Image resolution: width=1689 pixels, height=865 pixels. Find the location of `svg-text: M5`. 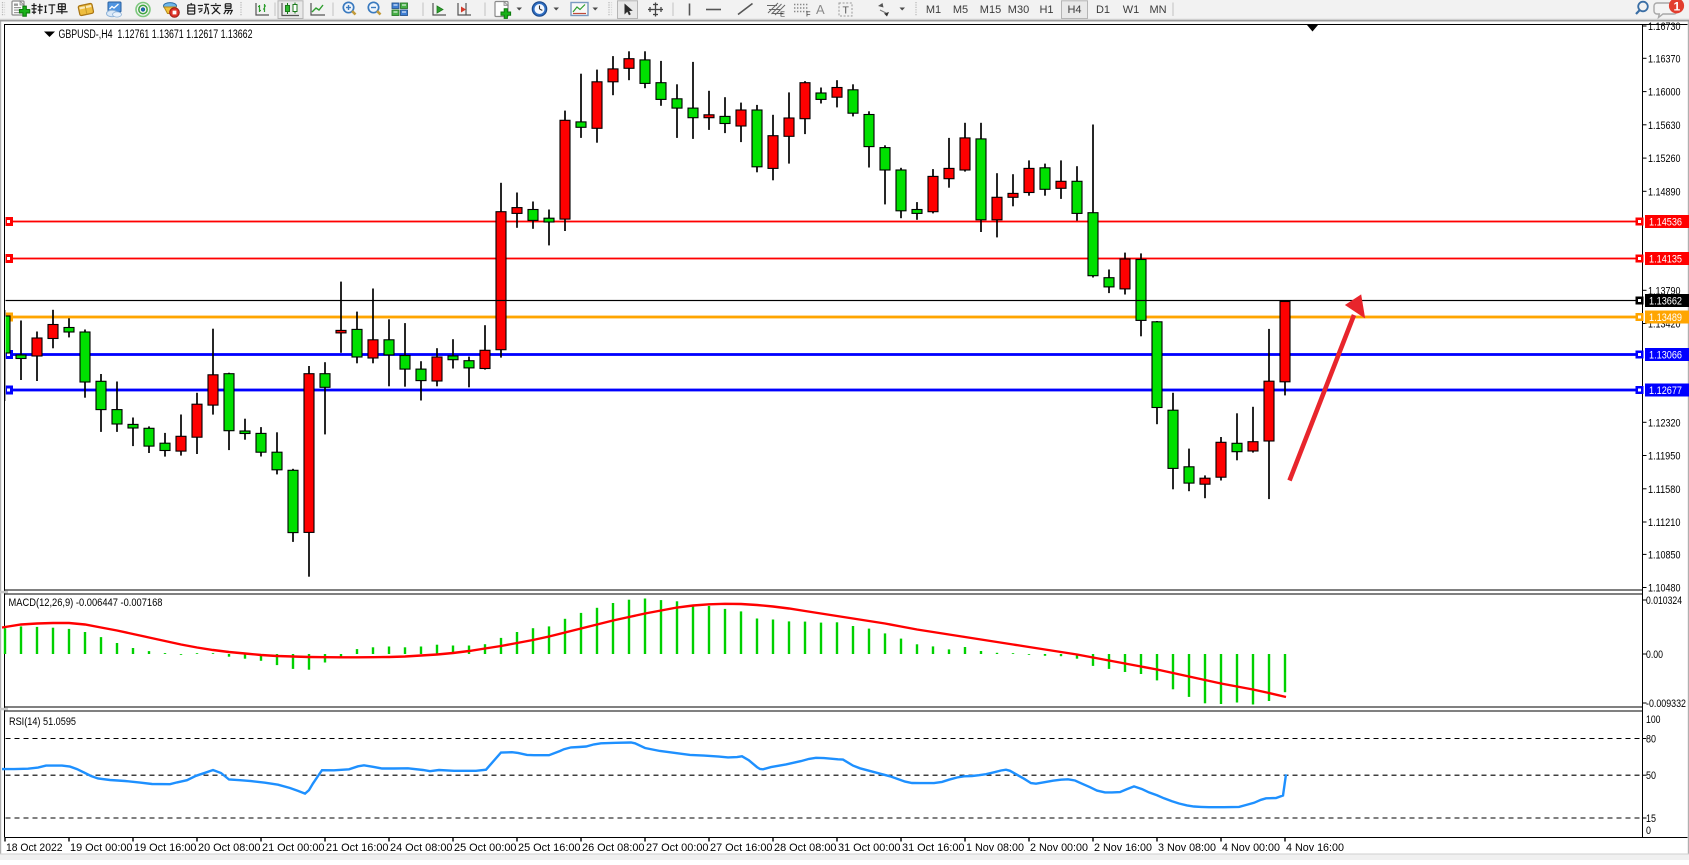

svg-text: M5 is located at coordinates (960, 10).